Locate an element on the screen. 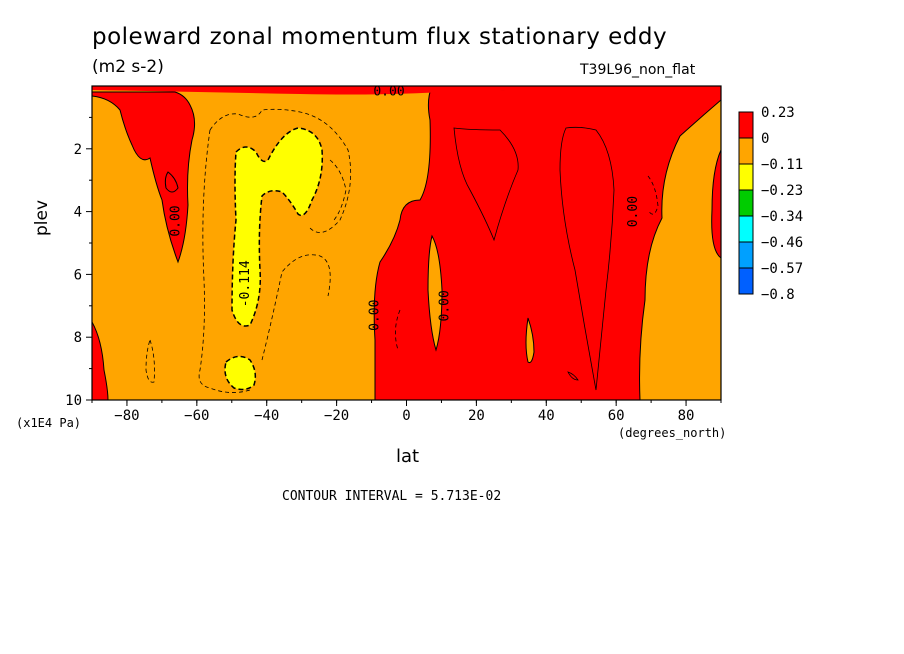 This screenshot has height=654, width=904. x-tick-label-6: 40 is located at coordinates (546, 416).